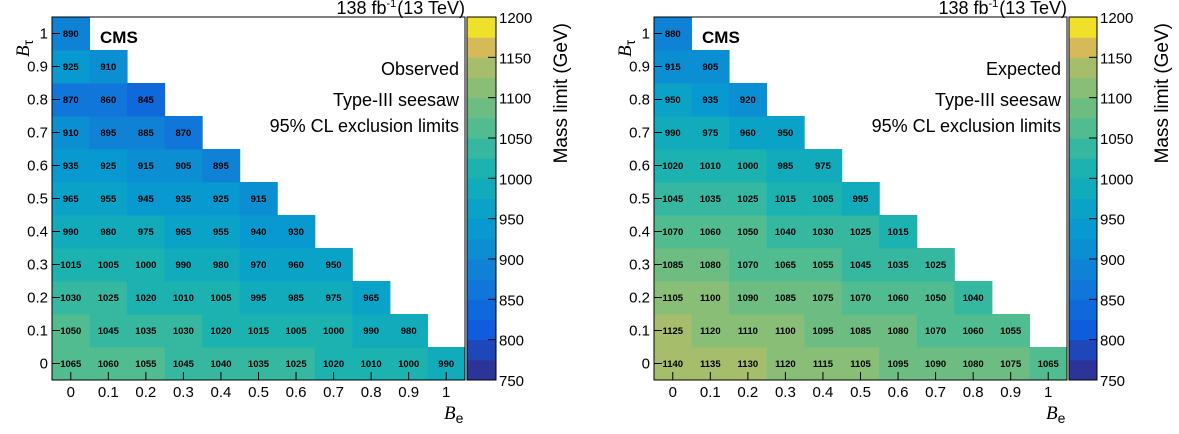 Image resolution: width=1179 pixels, height=434 pixels. Describe the element at coordinates (408, 364) in the screenshot. I see `cell-value-label: 1000` at that location.